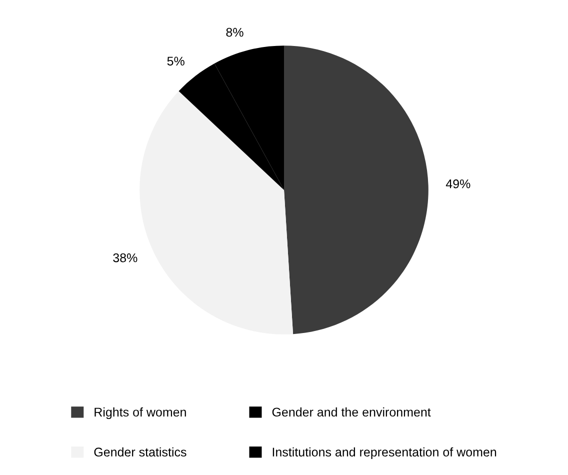 The height and width of the screenshot is (475, 568). What do you see at coordinates (125, 257) in the screenshot?
I see `data-label: 38%` at bounding box center [125, 257].